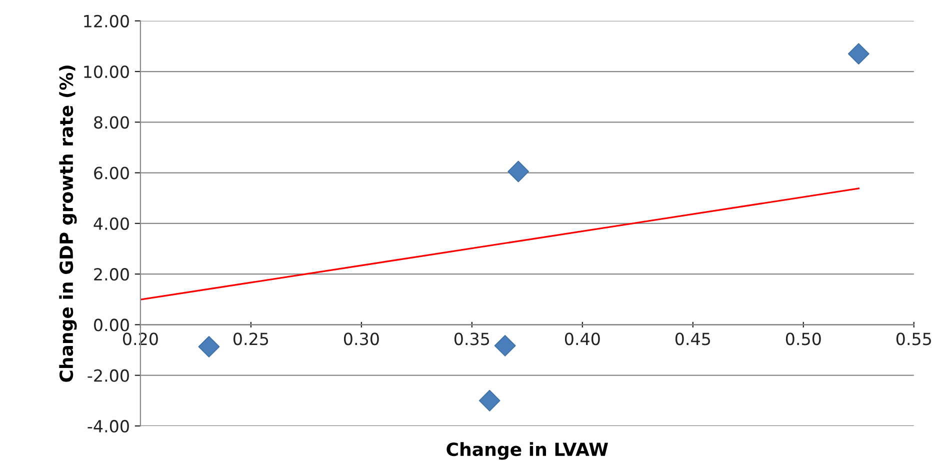 The height and width of the screenshot is (464, 949). I want to click on x-tick-label: 0.20, so click(140, 339).